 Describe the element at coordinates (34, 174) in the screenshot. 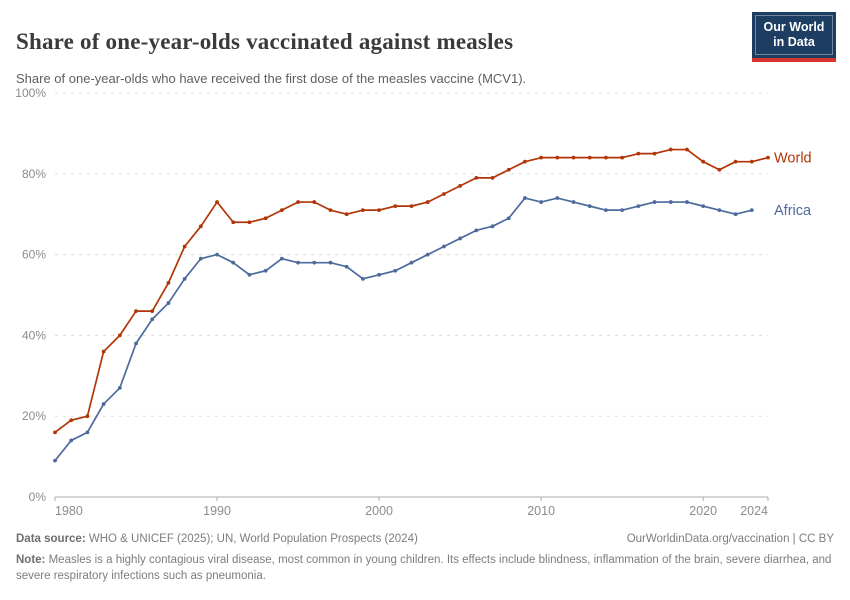

I see `y-axis-label: 80%` at that location.